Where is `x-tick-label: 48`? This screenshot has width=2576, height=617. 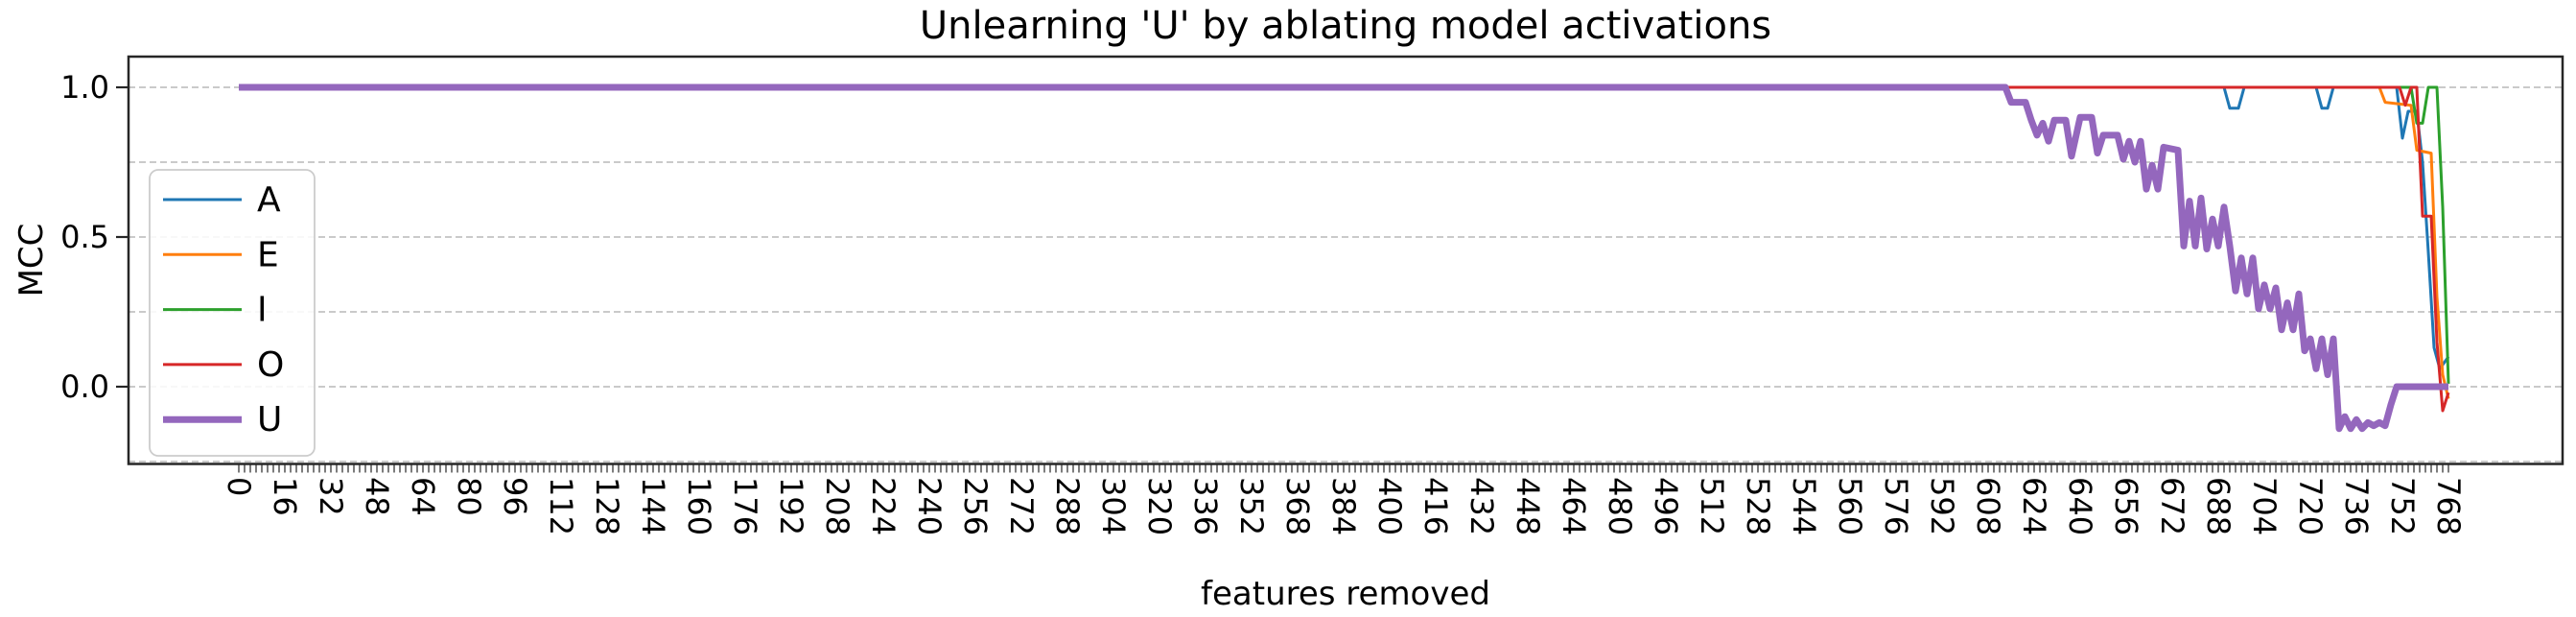
x-tick-label: 48 is located at coordinates (377, 497).